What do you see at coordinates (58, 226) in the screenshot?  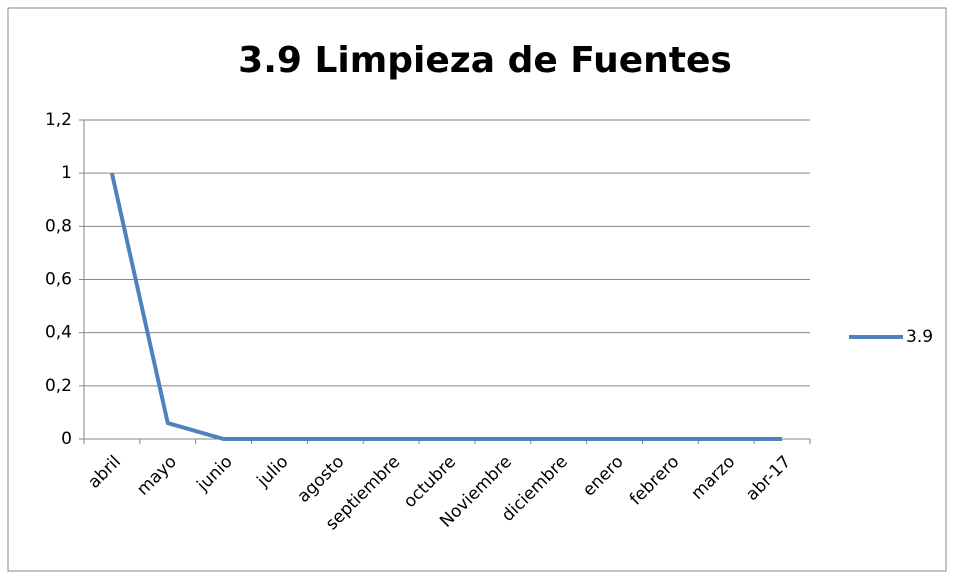 I see `y-tick-label: 0,8` at bounding box center [58, 226].